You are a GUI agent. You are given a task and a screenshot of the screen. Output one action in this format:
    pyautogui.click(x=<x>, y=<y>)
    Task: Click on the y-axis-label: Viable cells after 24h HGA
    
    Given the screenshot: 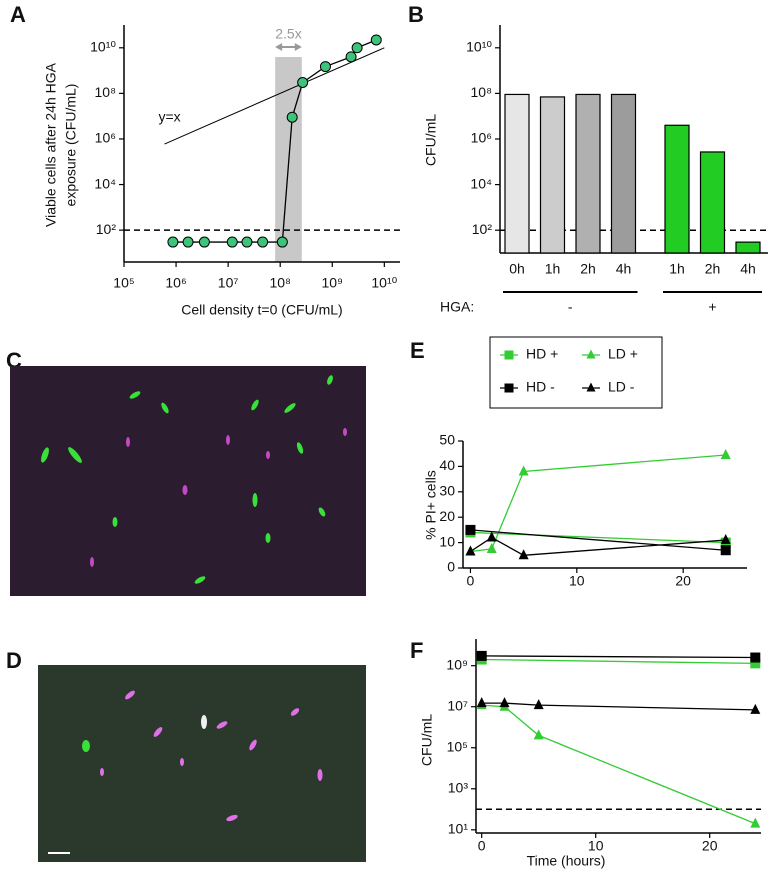 What is the action you would take?
    pyautogui.click(x=51, y=144)
    